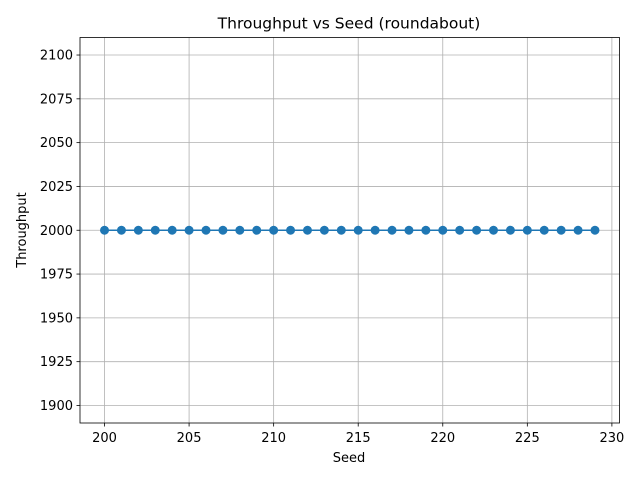 Image resolution: width=640 pixels, height=480 pixels. Describe the element at coordinates (350, 230) in the screenshot. I see `series-layer` at that location.